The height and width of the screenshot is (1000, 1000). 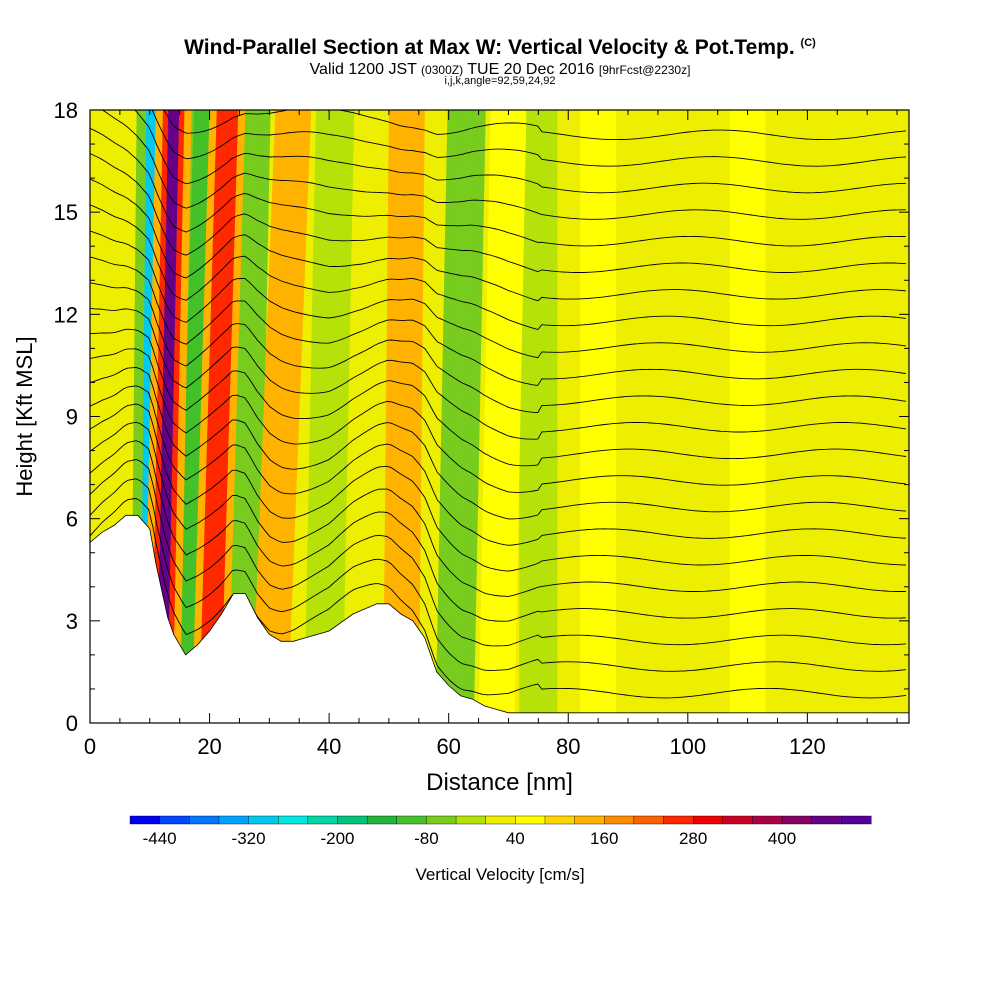 I want to click on colorbar-tick-label-7: 400, so click(x=782, y=838).